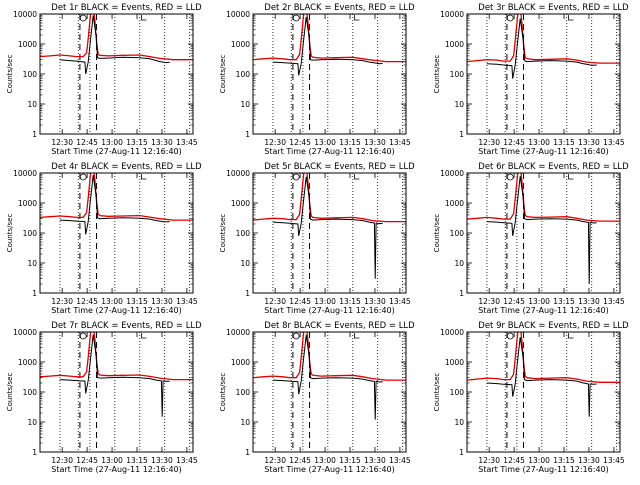 The height and width of the screenshot is (485, 640). I want to click on chart-title: Det 3r BLACK = Events, RED = LLD, so click(553, 8).